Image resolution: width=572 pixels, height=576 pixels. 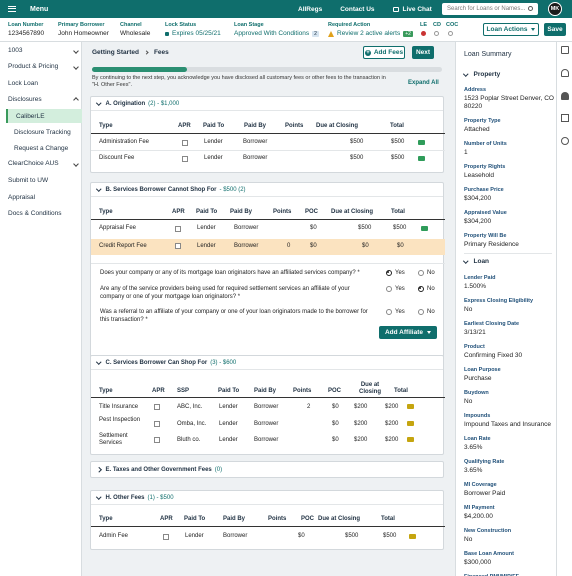 I want to click on sidebar-subitem-disclosure-tracking: Disclosure Tracking, so click(x=42, y=132).